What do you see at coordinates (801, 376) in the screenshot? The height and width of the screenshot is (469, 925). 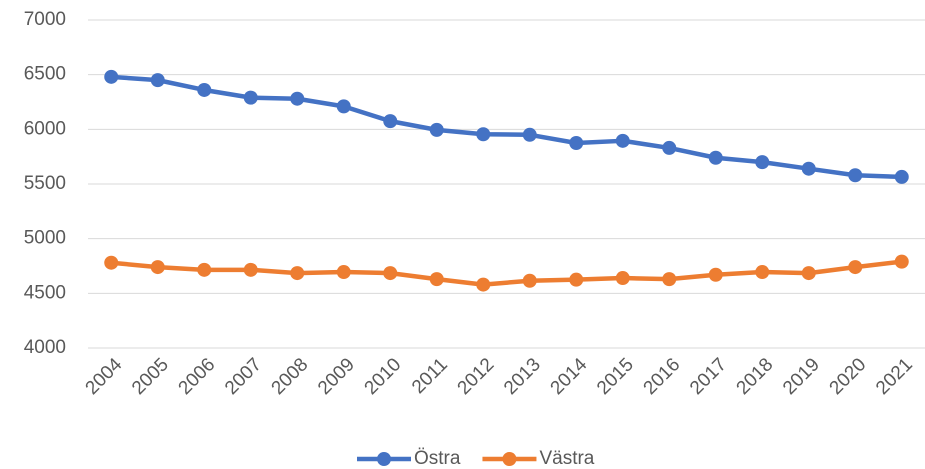 I see `x-tick-label: 2019` at bounding box center [801, 376].